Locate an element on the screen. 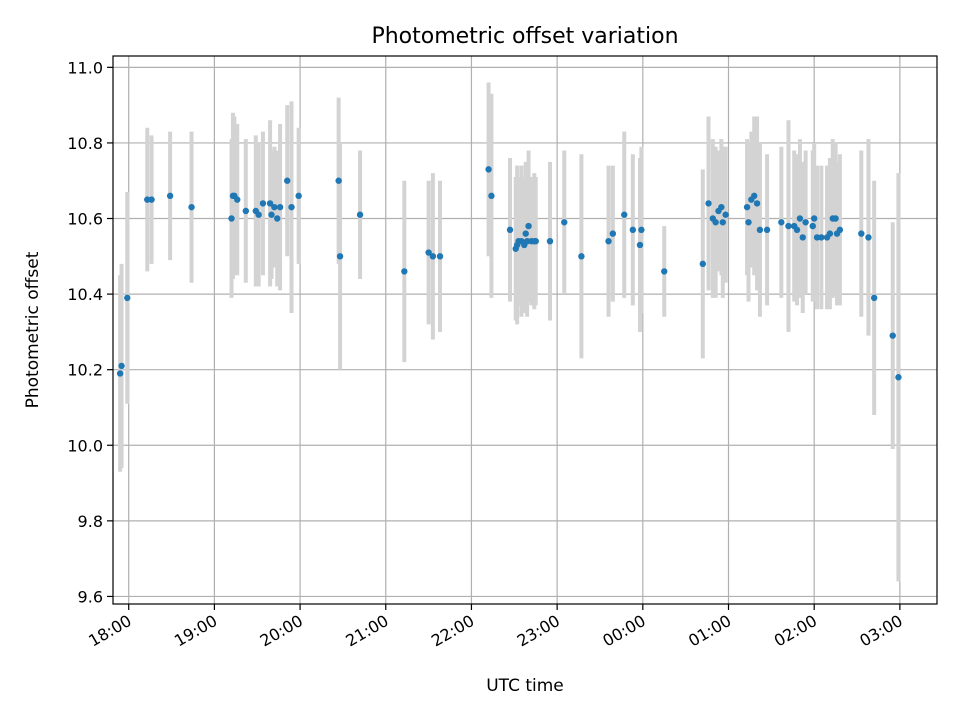 The image size is (960, 720). y-tick-label: 10.2 is located at coordinates (85, 370).